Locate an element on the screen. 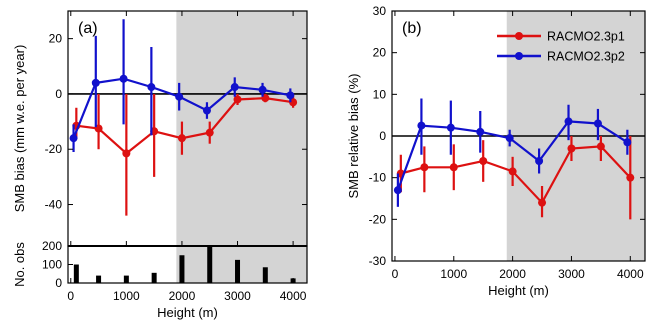  panel-b-x-tick-label: 0 is located at coordinates (395, 274).